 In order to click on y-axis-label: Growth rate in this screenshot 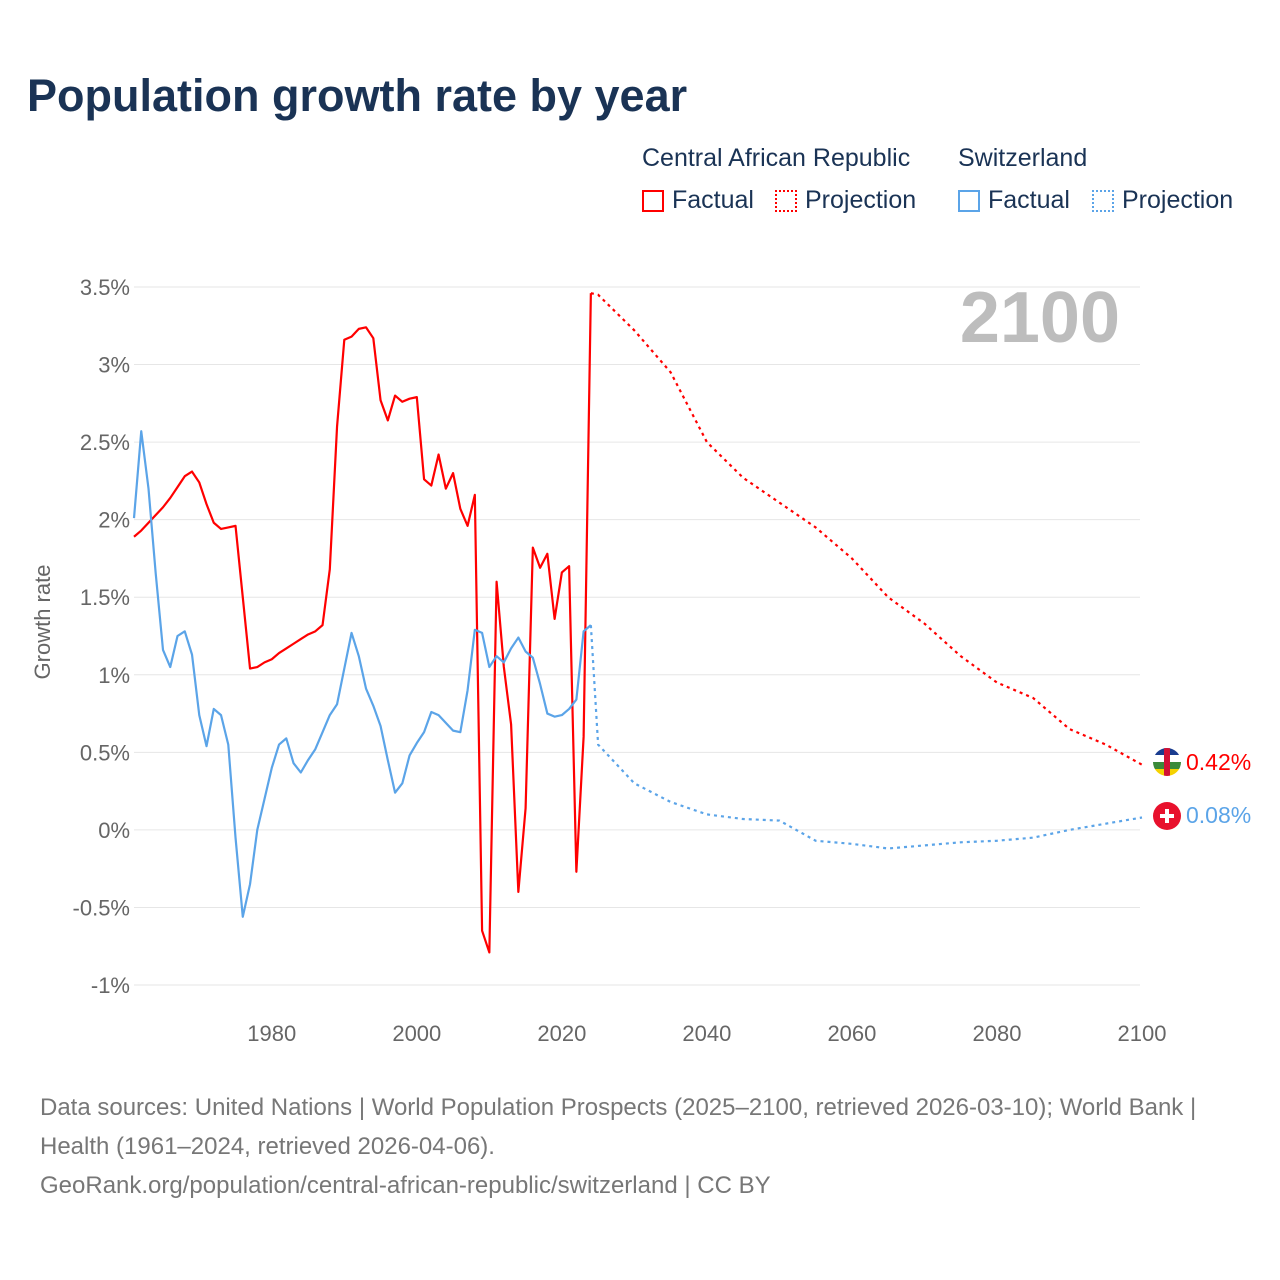, I will do `click(42, 622)`.